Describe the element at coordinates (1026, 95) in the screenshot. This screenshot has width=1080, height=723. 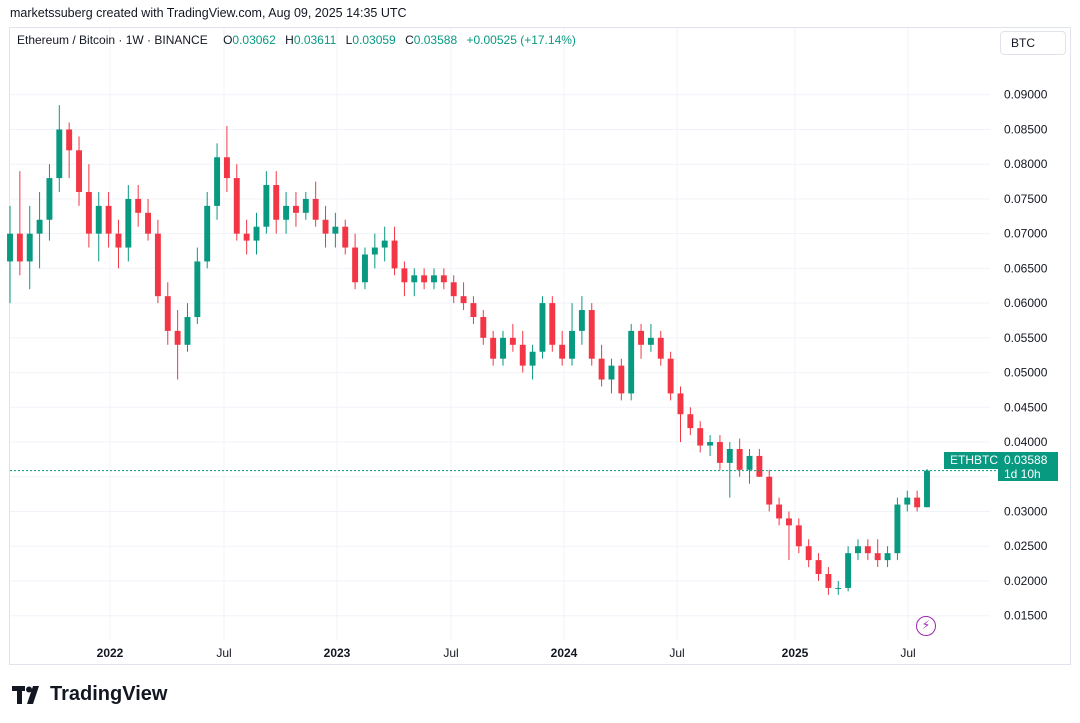
I see `y-tick-label: 0.09000` at that location.